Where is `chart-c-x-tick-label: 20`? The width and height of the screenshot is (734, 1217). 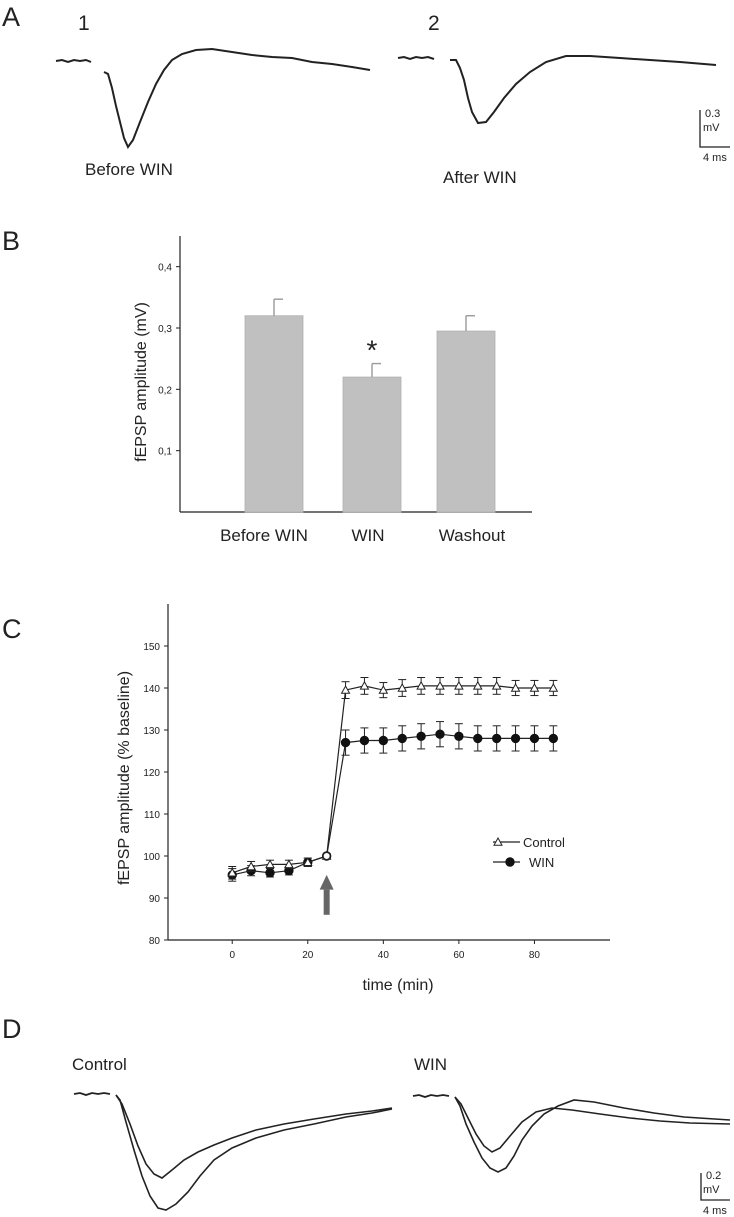
chart-c-x-tick-label: 20 is located at coordinates (308, 955).